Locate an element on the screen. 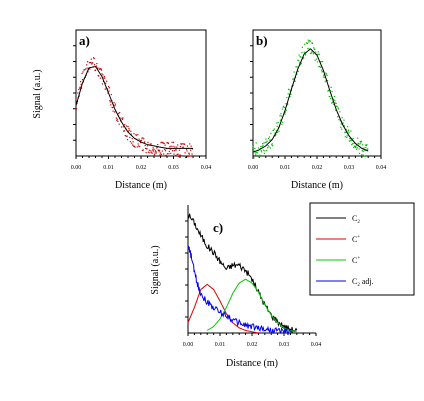  panel-c-marks is located at coordinates (242, 274).